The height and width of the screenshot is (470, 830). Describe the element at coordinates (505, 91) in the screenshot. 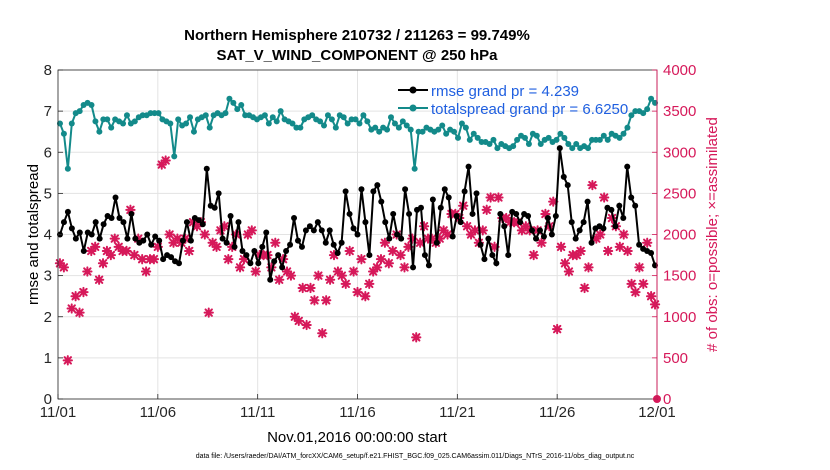

I see `legend-rmse-label: rmse grand pr = 4.239` at that location.